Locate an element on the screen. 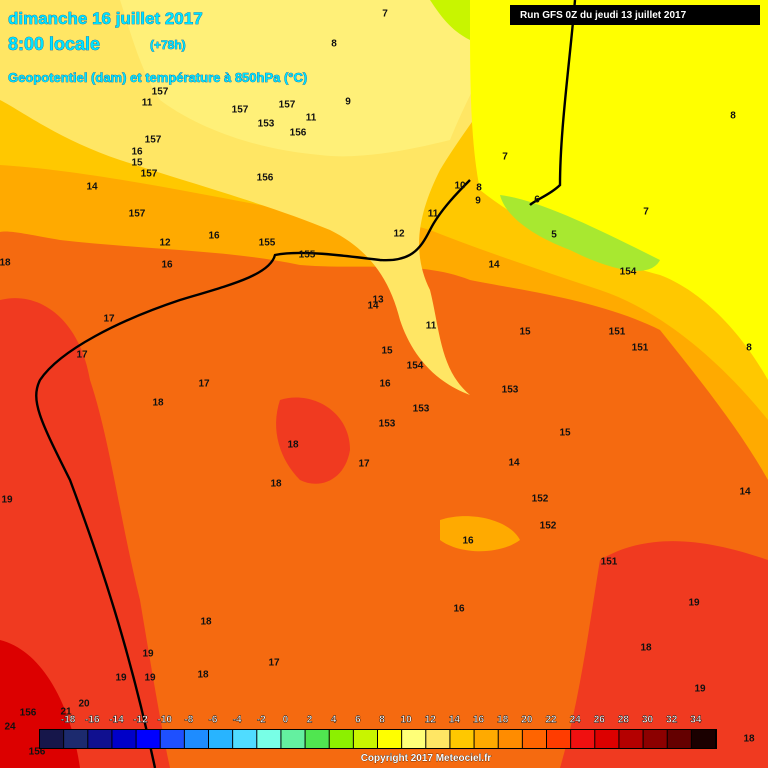 The height and width of the screenshot is (768, 768). run-box is located at coordinates (635, 15).